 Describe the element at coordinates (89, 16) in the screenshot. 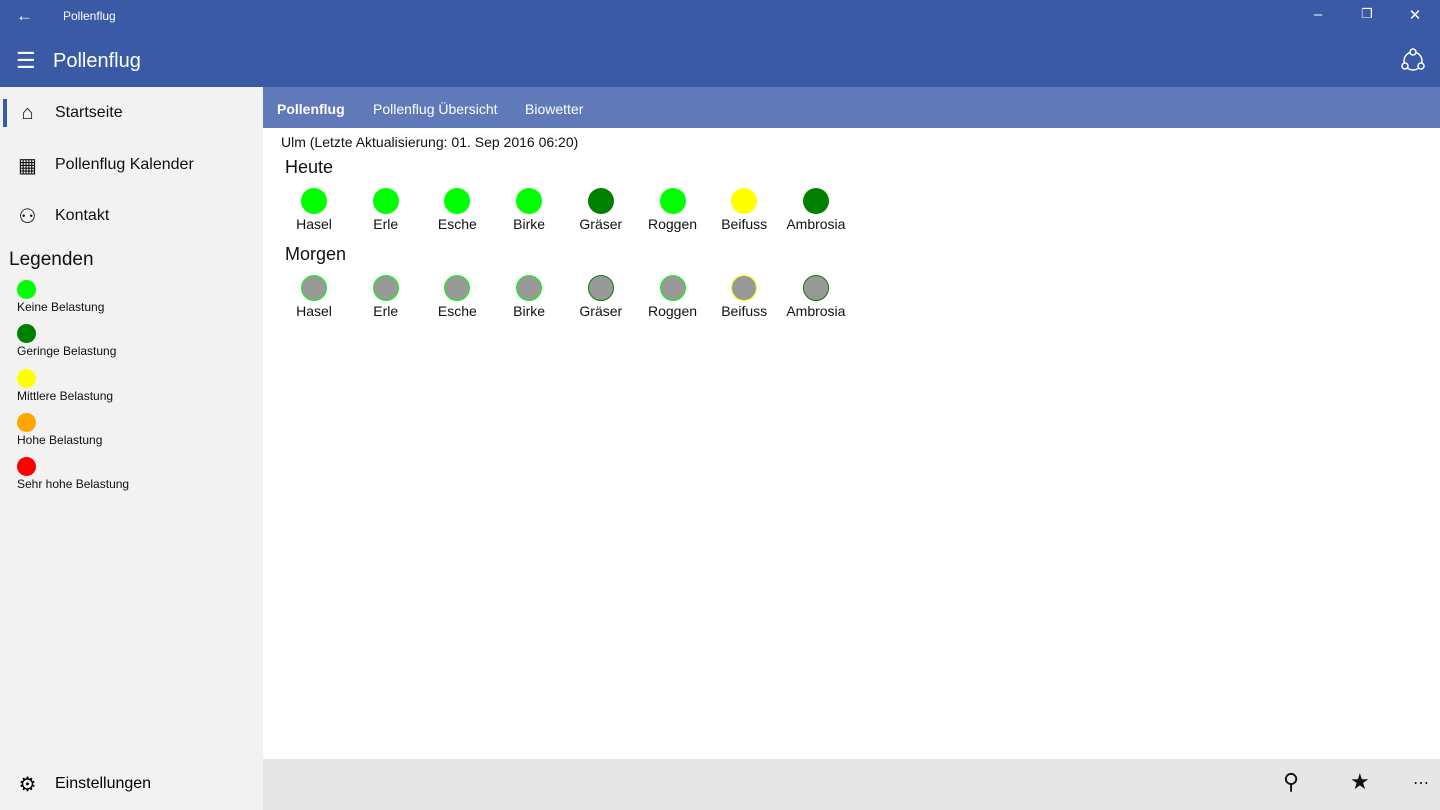

I see `window-title: Pollenflug` at that location.